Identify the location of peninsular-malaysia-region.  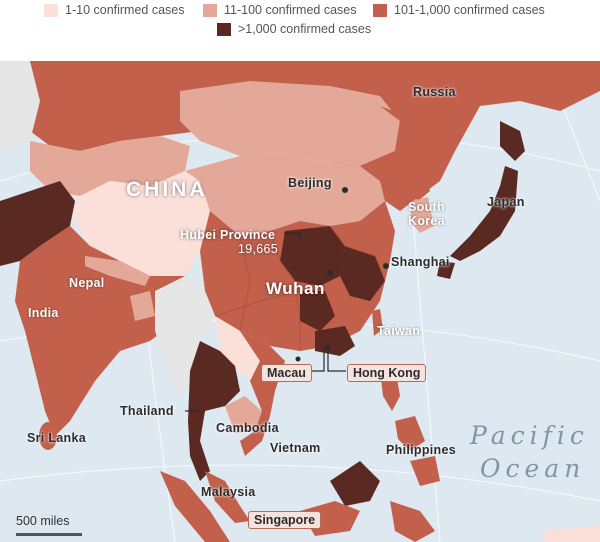
(227, 497).